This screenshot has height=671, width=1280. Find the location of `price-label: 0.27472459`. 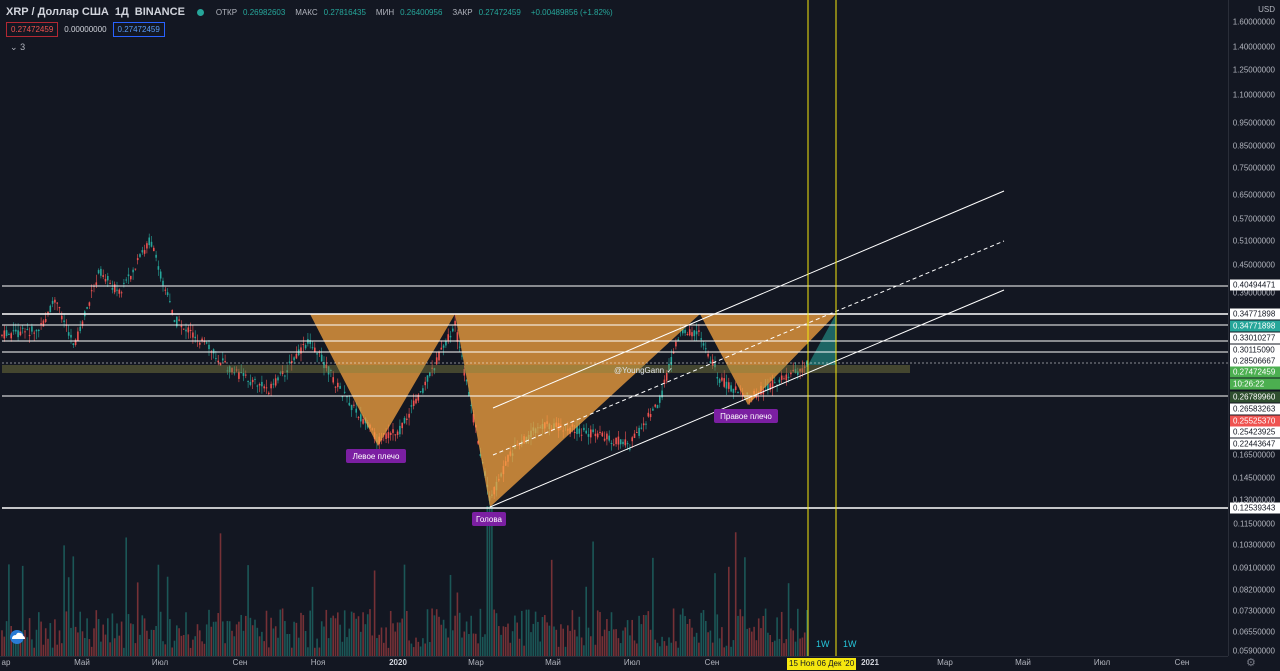

price-label: 0.27472459 is located at coordinates (1255, 372).